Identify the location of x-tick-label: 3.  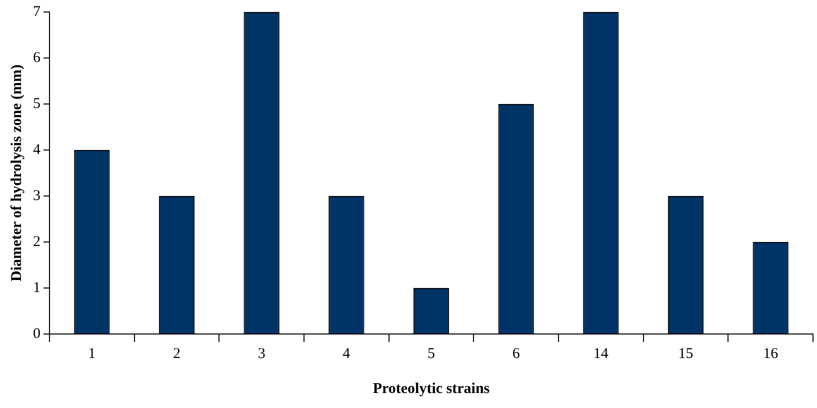
(262, 354).